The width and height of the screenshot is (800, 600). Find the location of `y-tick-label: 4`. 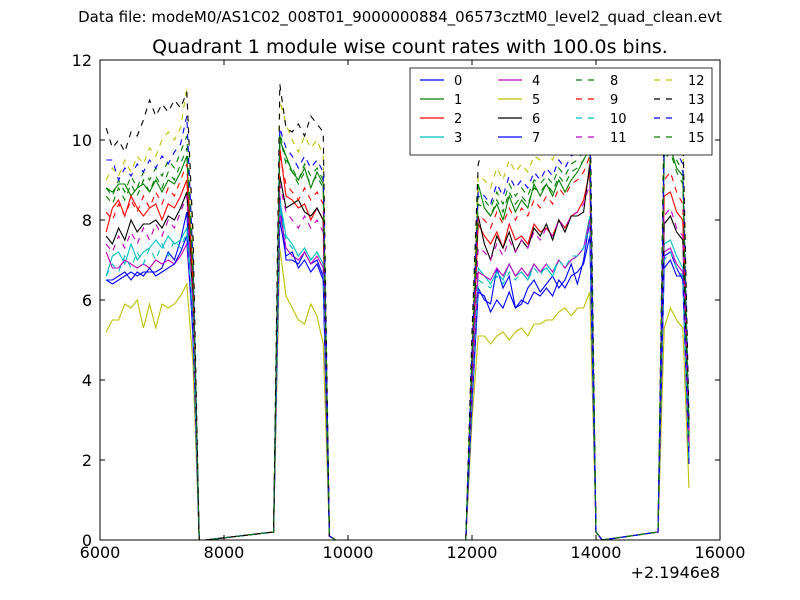

y-tick-label: 4 is located at coordinates (87, 380).